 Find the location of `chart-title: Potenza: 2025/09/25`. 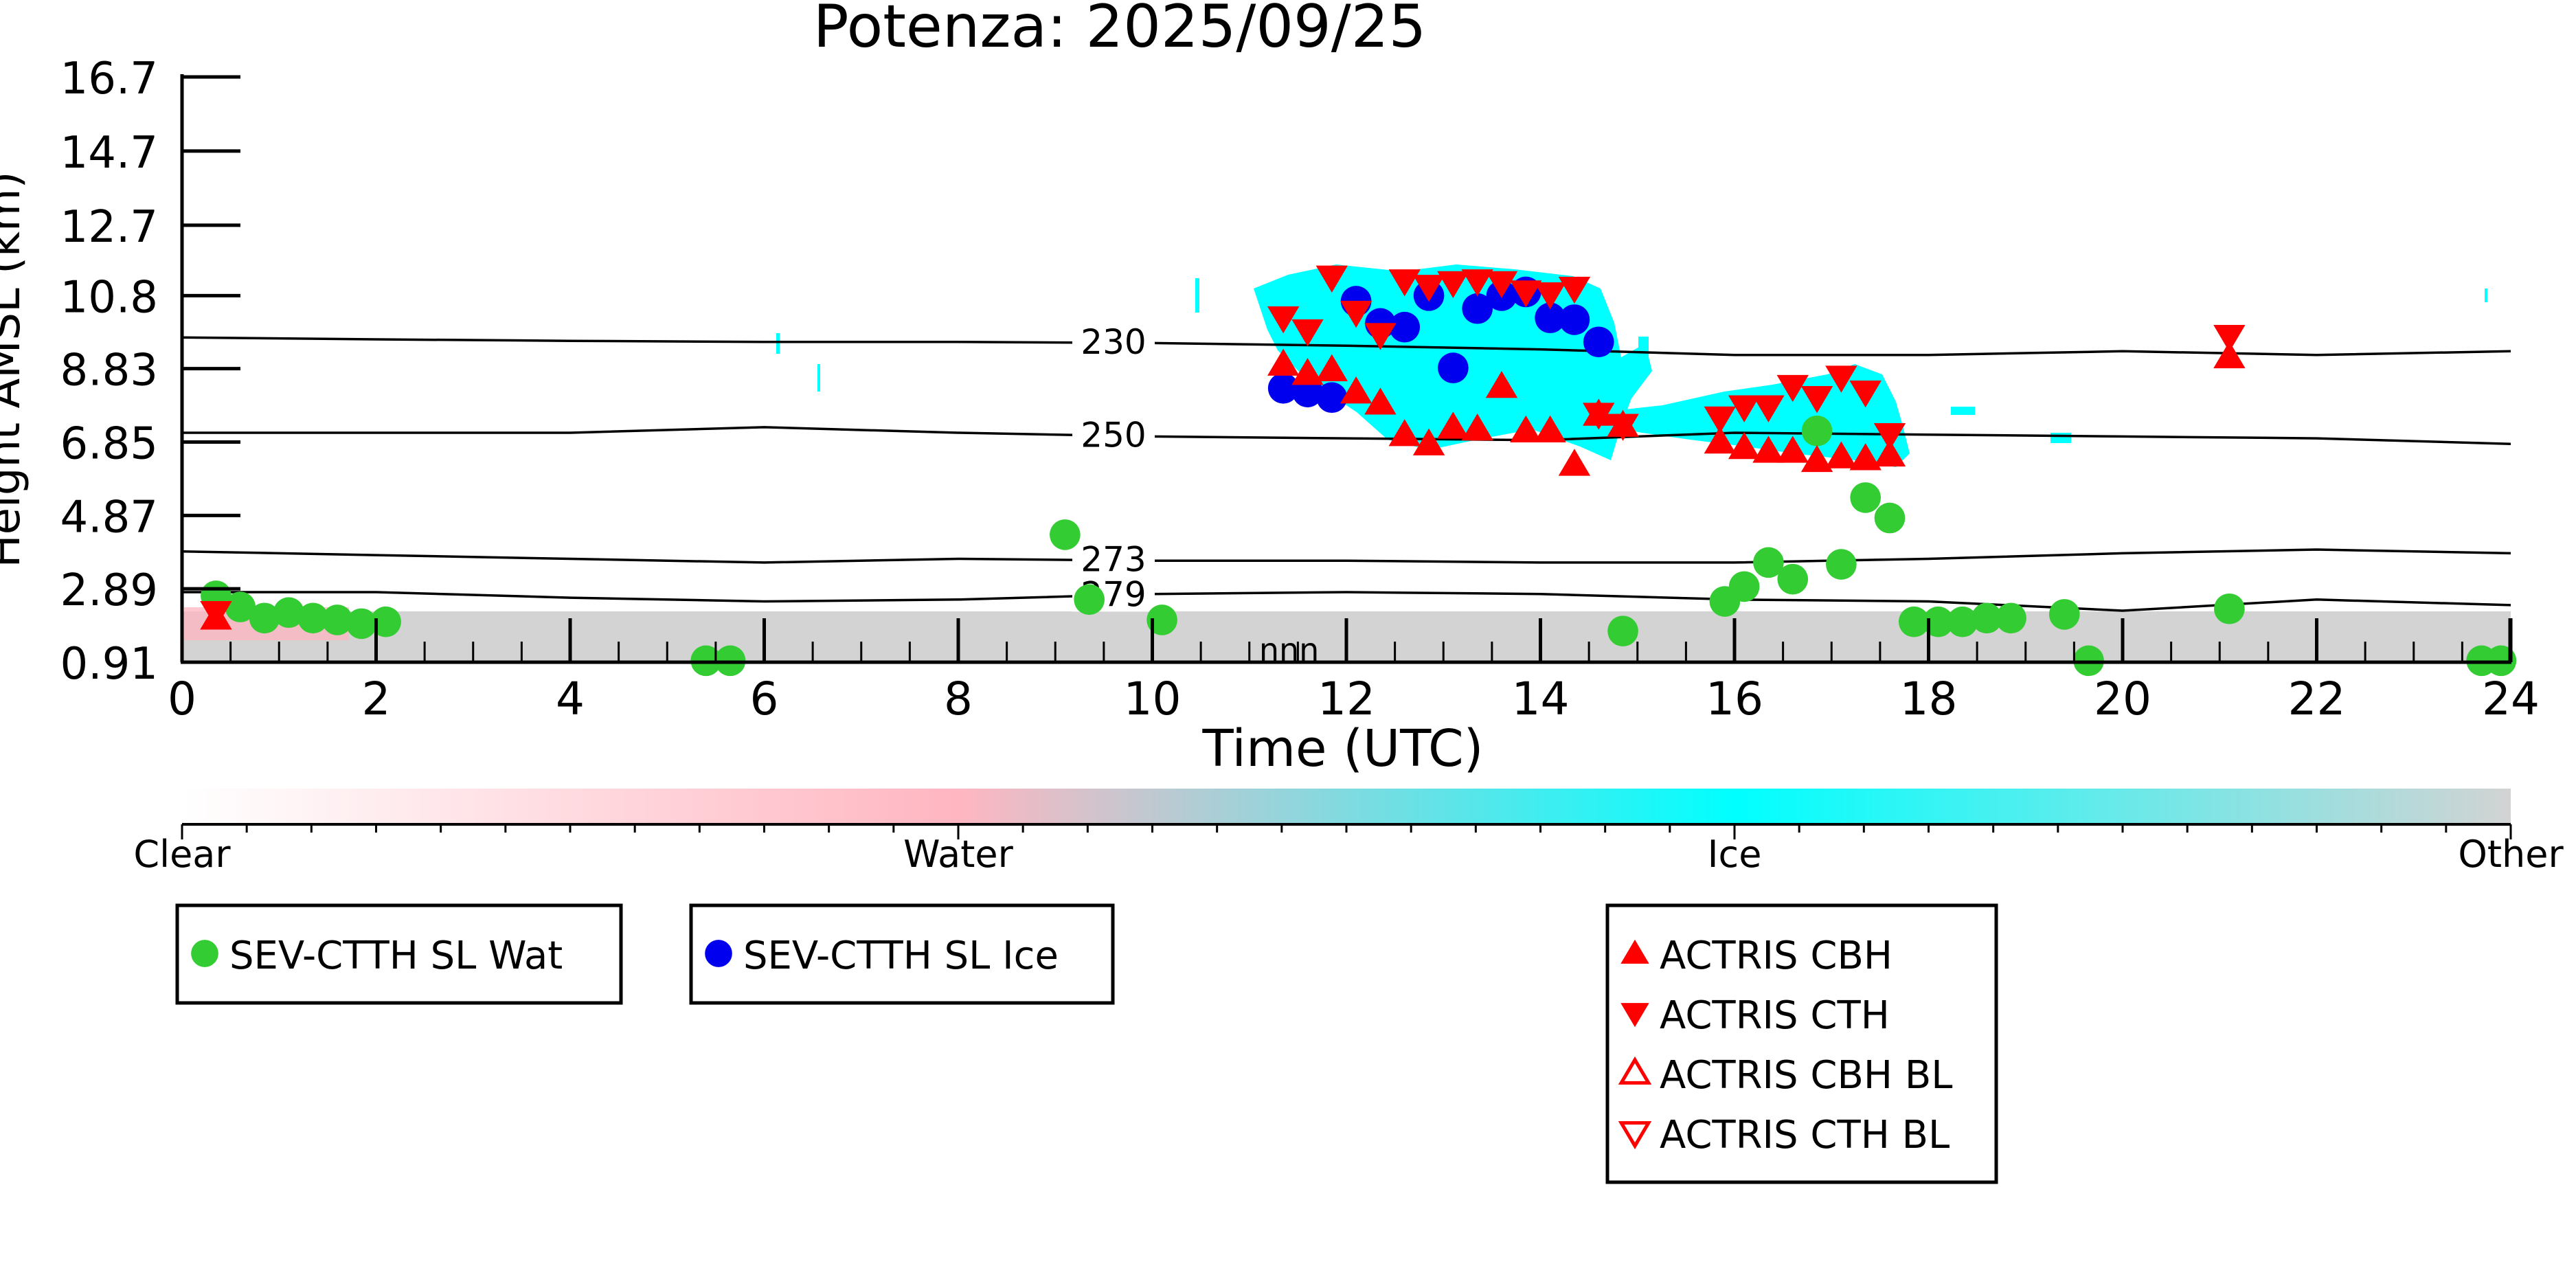

chart-title: Potenza: 2025/09/25 is located at coordinates (1119, 30).